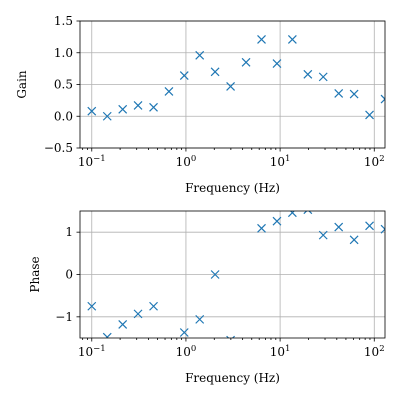  Describe the element at coordinates (63, 116) in the screenshot. I see `gain-y-tick-label: 0.0` at that location.